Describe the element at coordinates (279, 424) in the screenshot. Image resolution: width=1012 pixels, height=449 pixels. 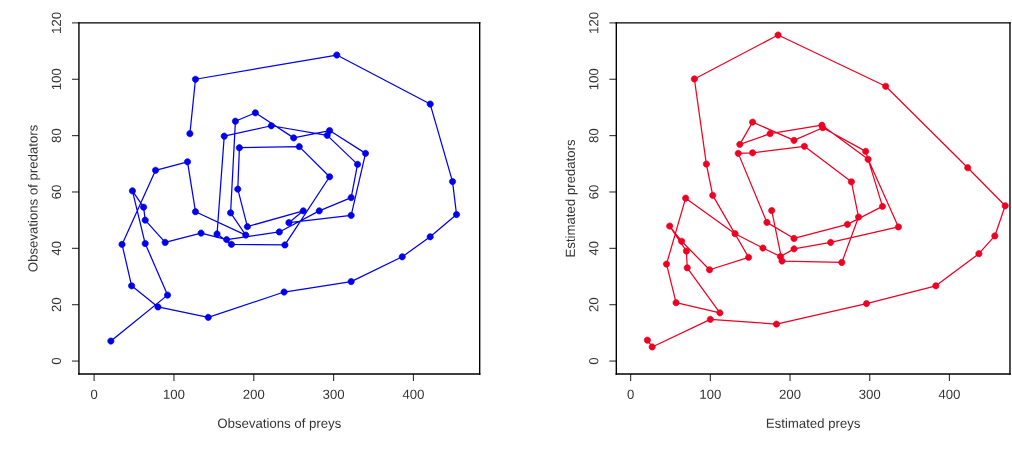
I see `x-axis-title: Obsevations of preys` at that location.